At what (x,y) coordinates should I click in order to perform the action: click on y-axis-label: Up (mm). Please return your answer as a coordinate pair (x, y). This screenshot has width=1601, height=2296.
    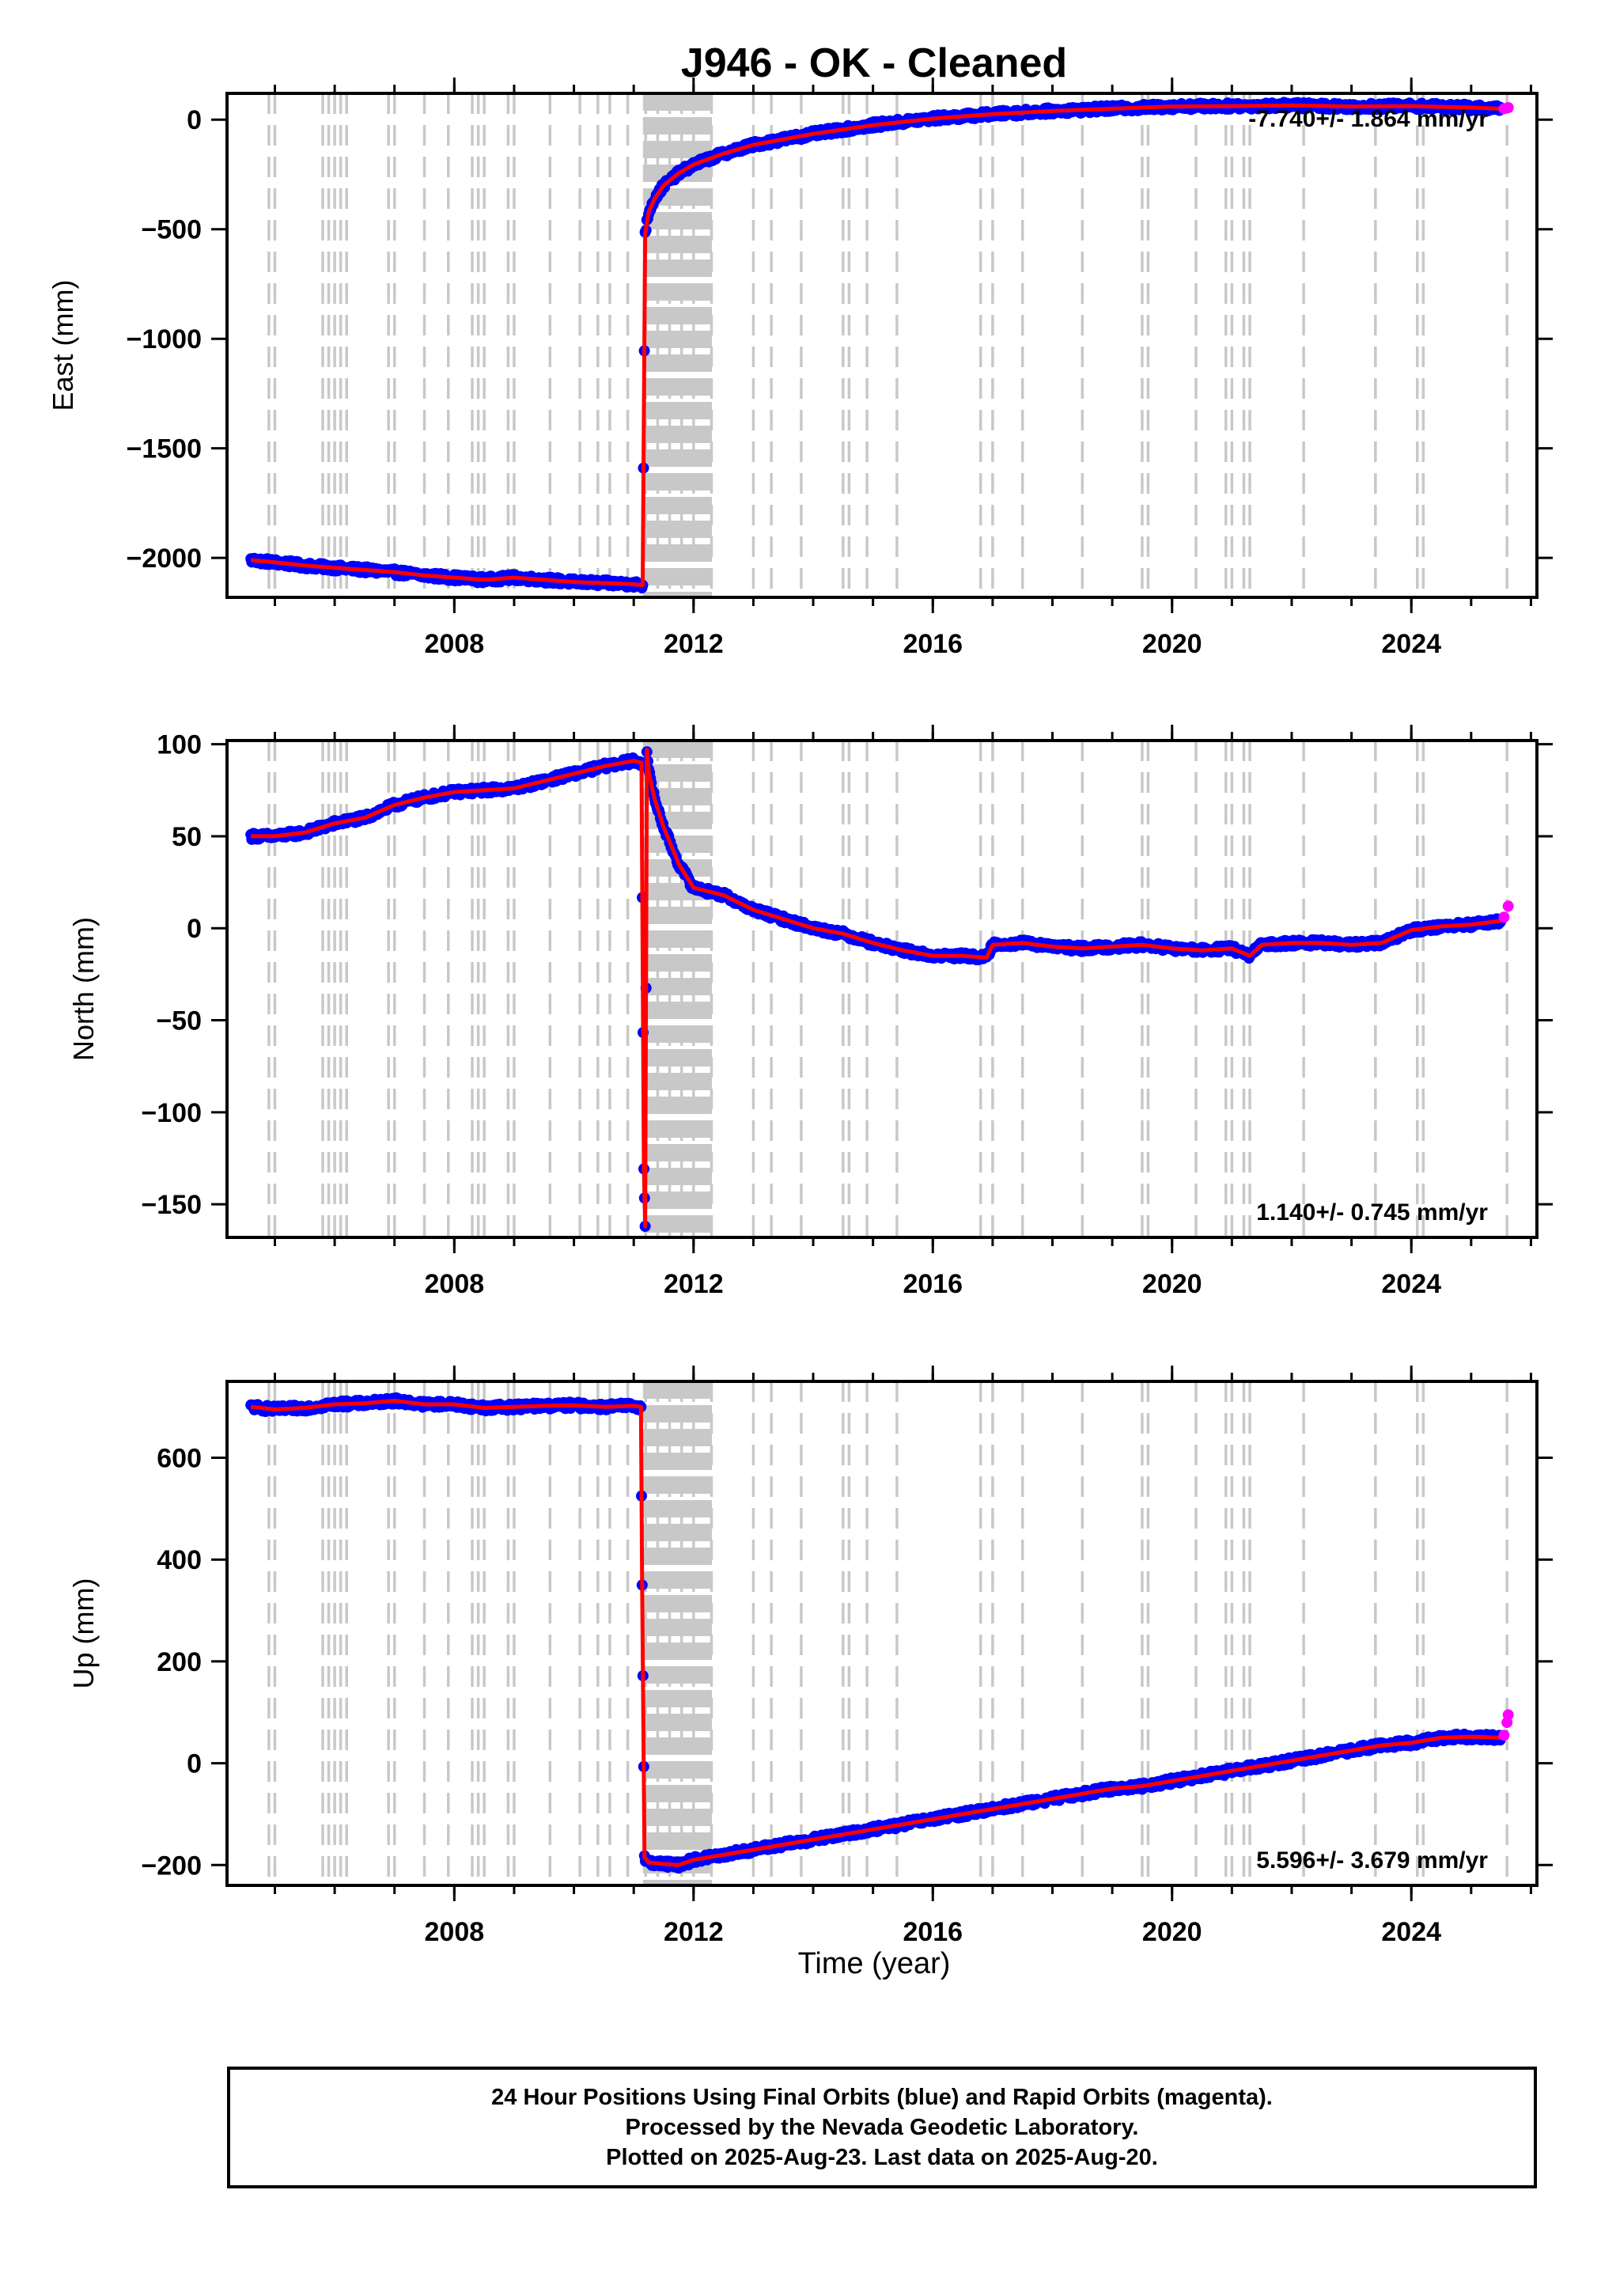
    Looking at the image, I should click on (83, 1633).